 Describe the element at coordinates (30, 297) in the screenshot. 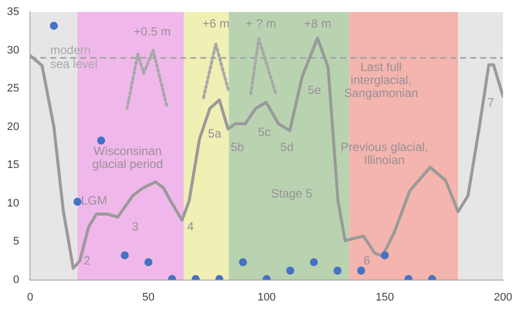

I see `x-tick-label: 0` at that location.